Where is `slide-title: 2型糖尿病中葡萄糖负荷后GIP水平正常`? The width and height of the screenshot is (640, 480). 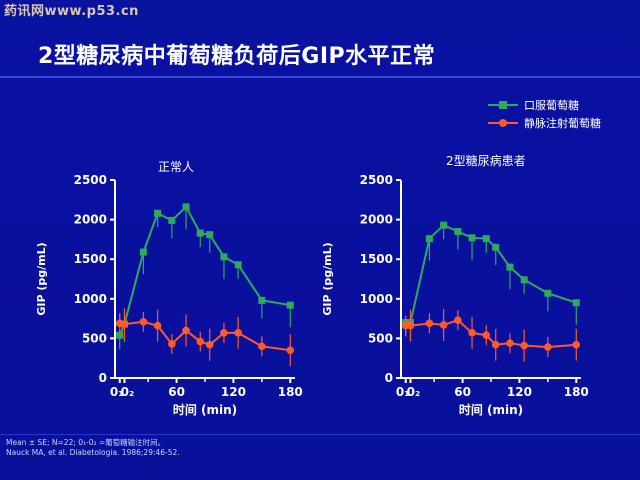
slide-title: 2型糖尿病中葡萄糖负荷后GIP水平正常 is located at coordinates (237, 56).